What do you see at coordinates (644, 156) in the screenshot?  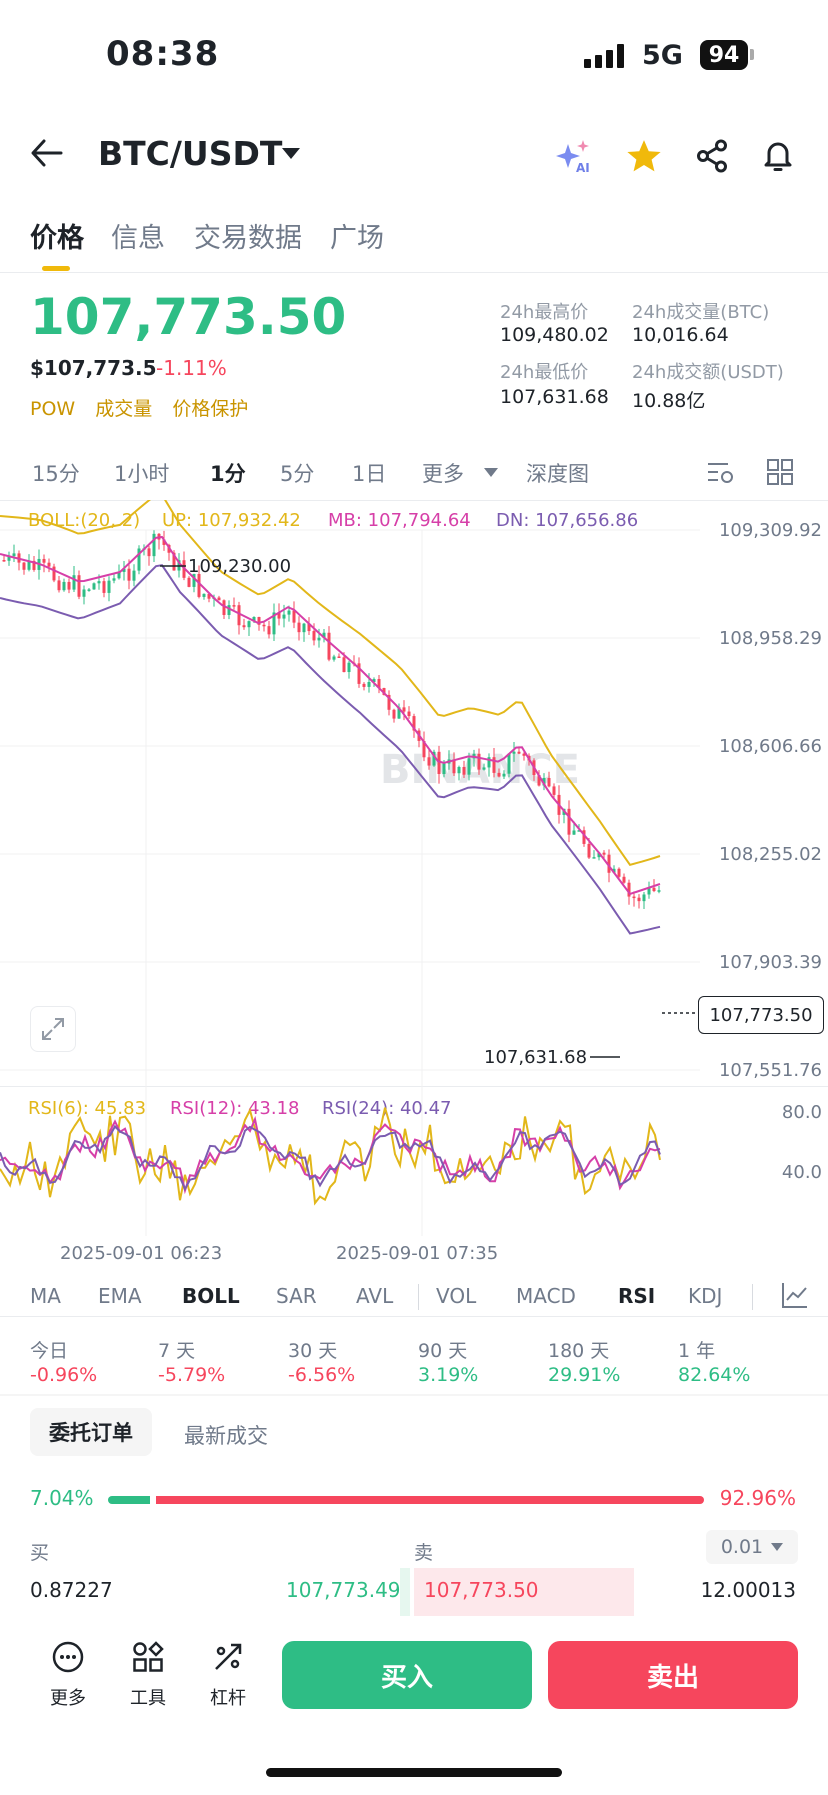 I see `star-icon` at bounding box center [644, 156].